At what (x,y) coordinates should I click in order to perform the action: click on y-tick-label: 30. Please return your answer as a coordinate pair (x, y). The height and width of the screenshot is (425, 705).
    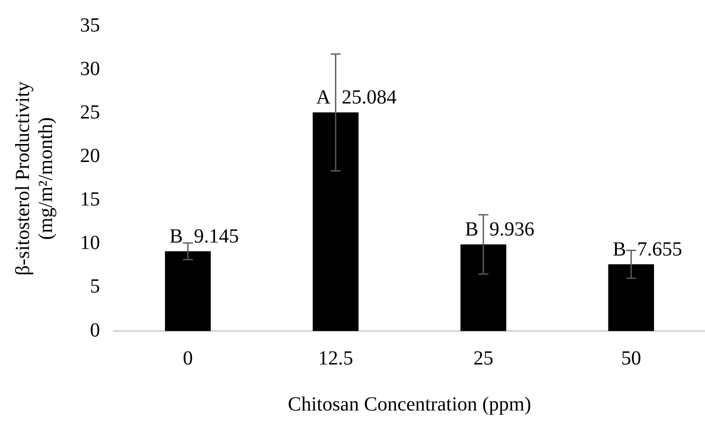
    Looking at the image, I should click on (90, 69).